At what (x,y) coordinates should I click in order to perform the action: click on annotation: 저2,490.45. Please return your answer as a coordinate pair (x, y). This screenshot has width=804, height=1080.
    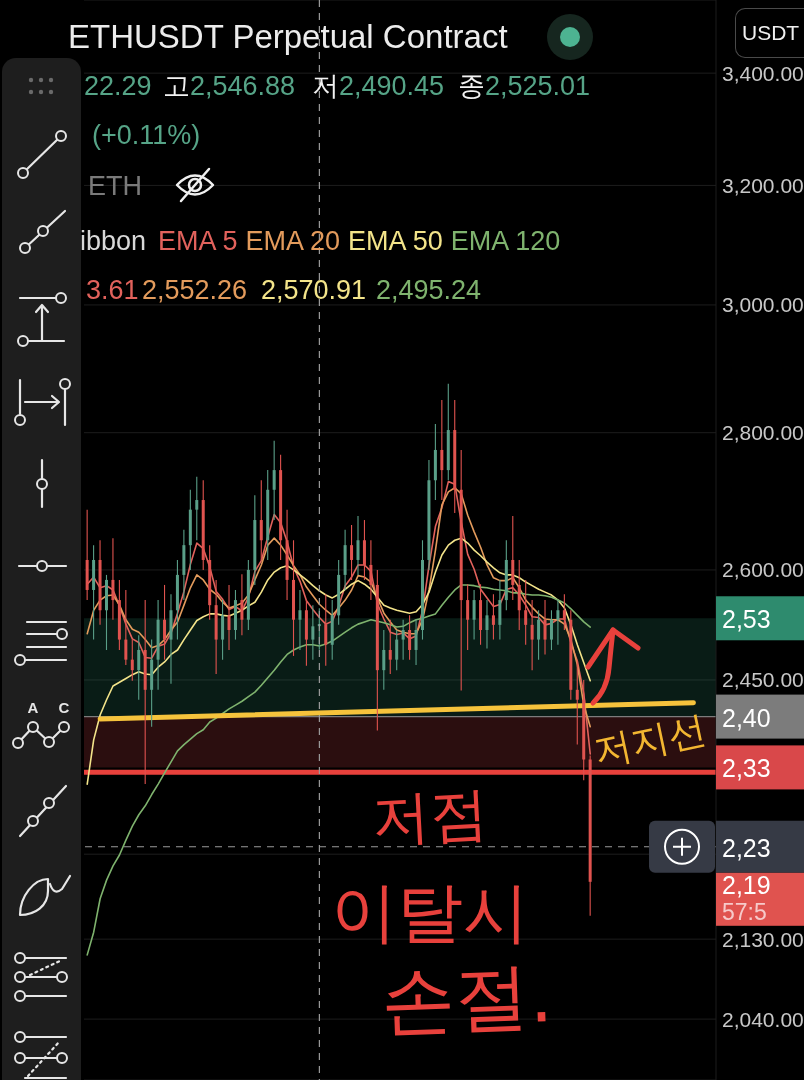
    Looking at the image, I should click on (378, 86).